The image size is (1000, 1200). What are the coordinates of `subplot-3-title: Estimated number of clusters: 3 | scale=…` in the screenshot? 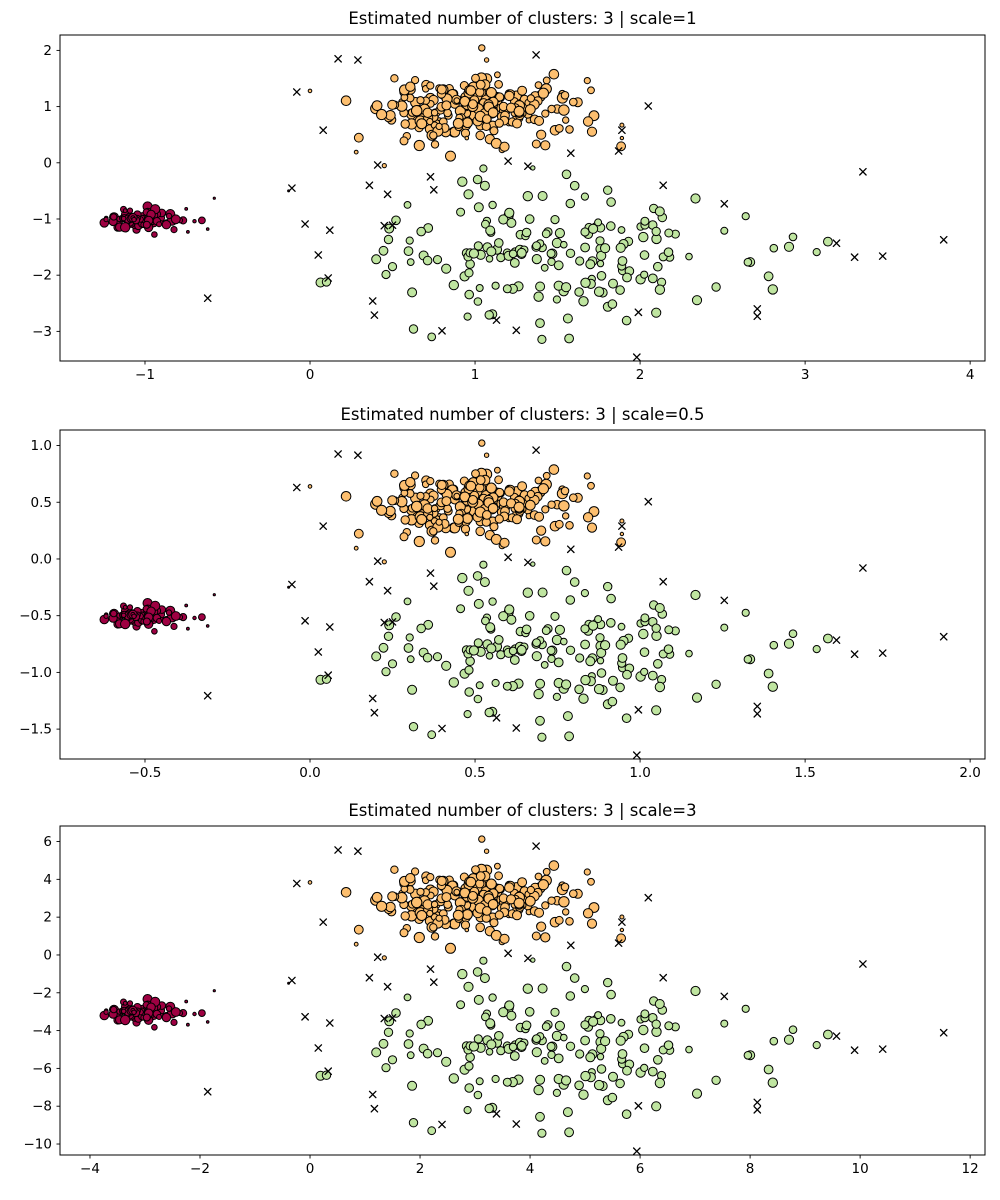 It's located at (522, 810).